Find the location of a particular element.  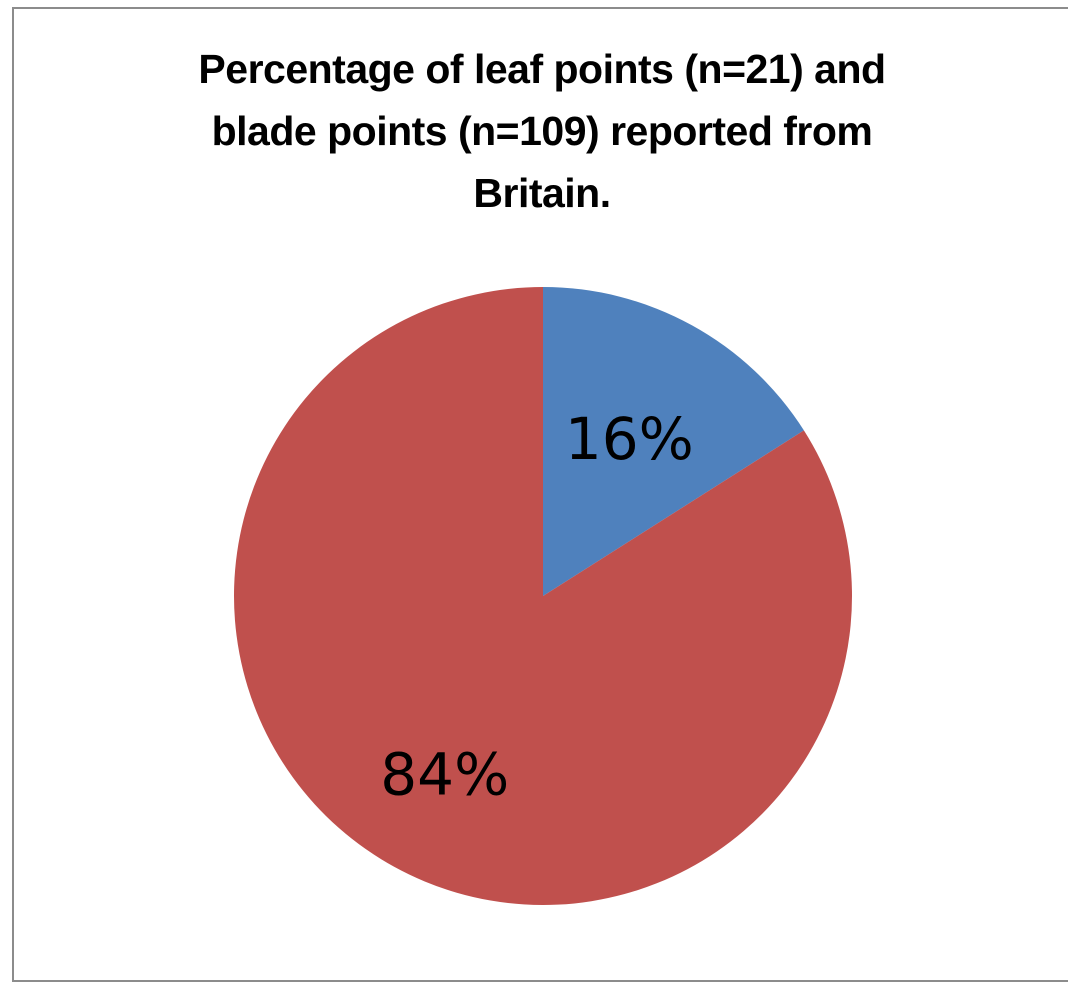

pie-slice-label-2: 84% is located at coordinates (444, 775).